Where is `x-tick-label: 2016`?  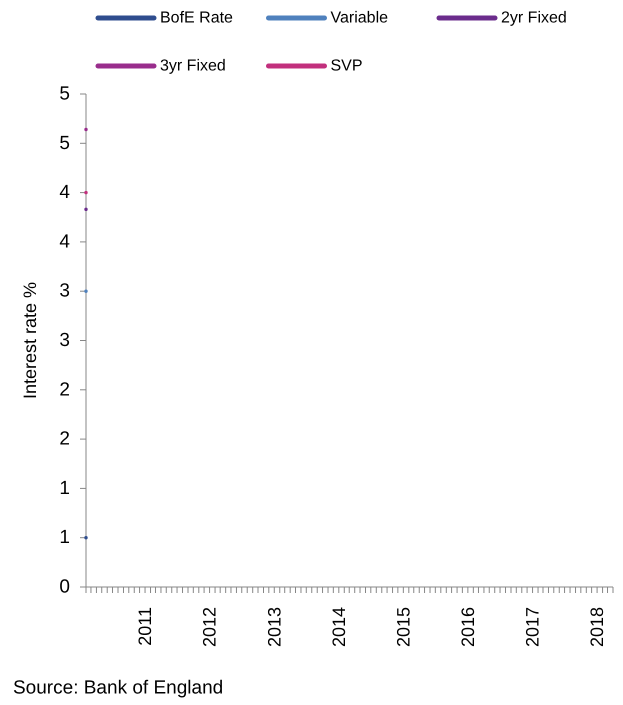
x-tick-label: 2016 is located at coordinates (468, 627).